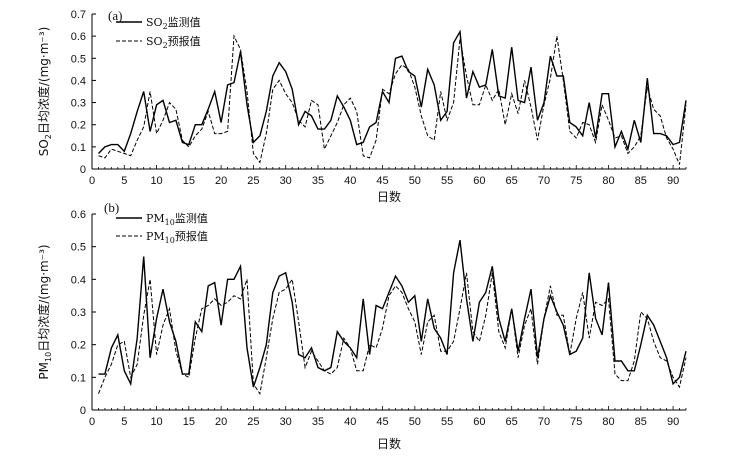 The width and height of the screenshot is (743, 463). I want to click on panel-label: (b), so click(111, 207).